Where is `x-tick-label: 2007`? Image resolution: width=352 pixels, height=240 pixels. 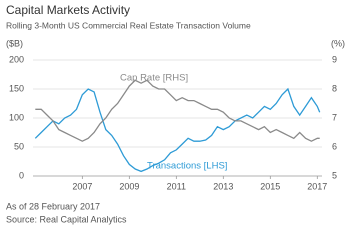
x-tick-label: 2007 is located at coordinates (82, 186).